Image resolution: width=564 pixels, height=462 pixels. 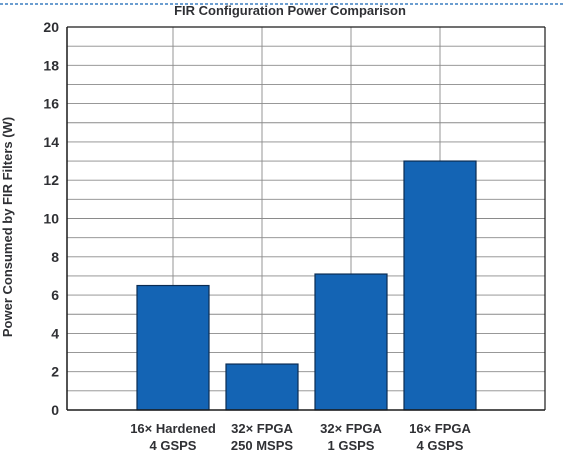 What do you see at coordinates (440, 428) in the screenshot?
I see `x-category-label: 16× FPGA` at bounding box center [440, 428].